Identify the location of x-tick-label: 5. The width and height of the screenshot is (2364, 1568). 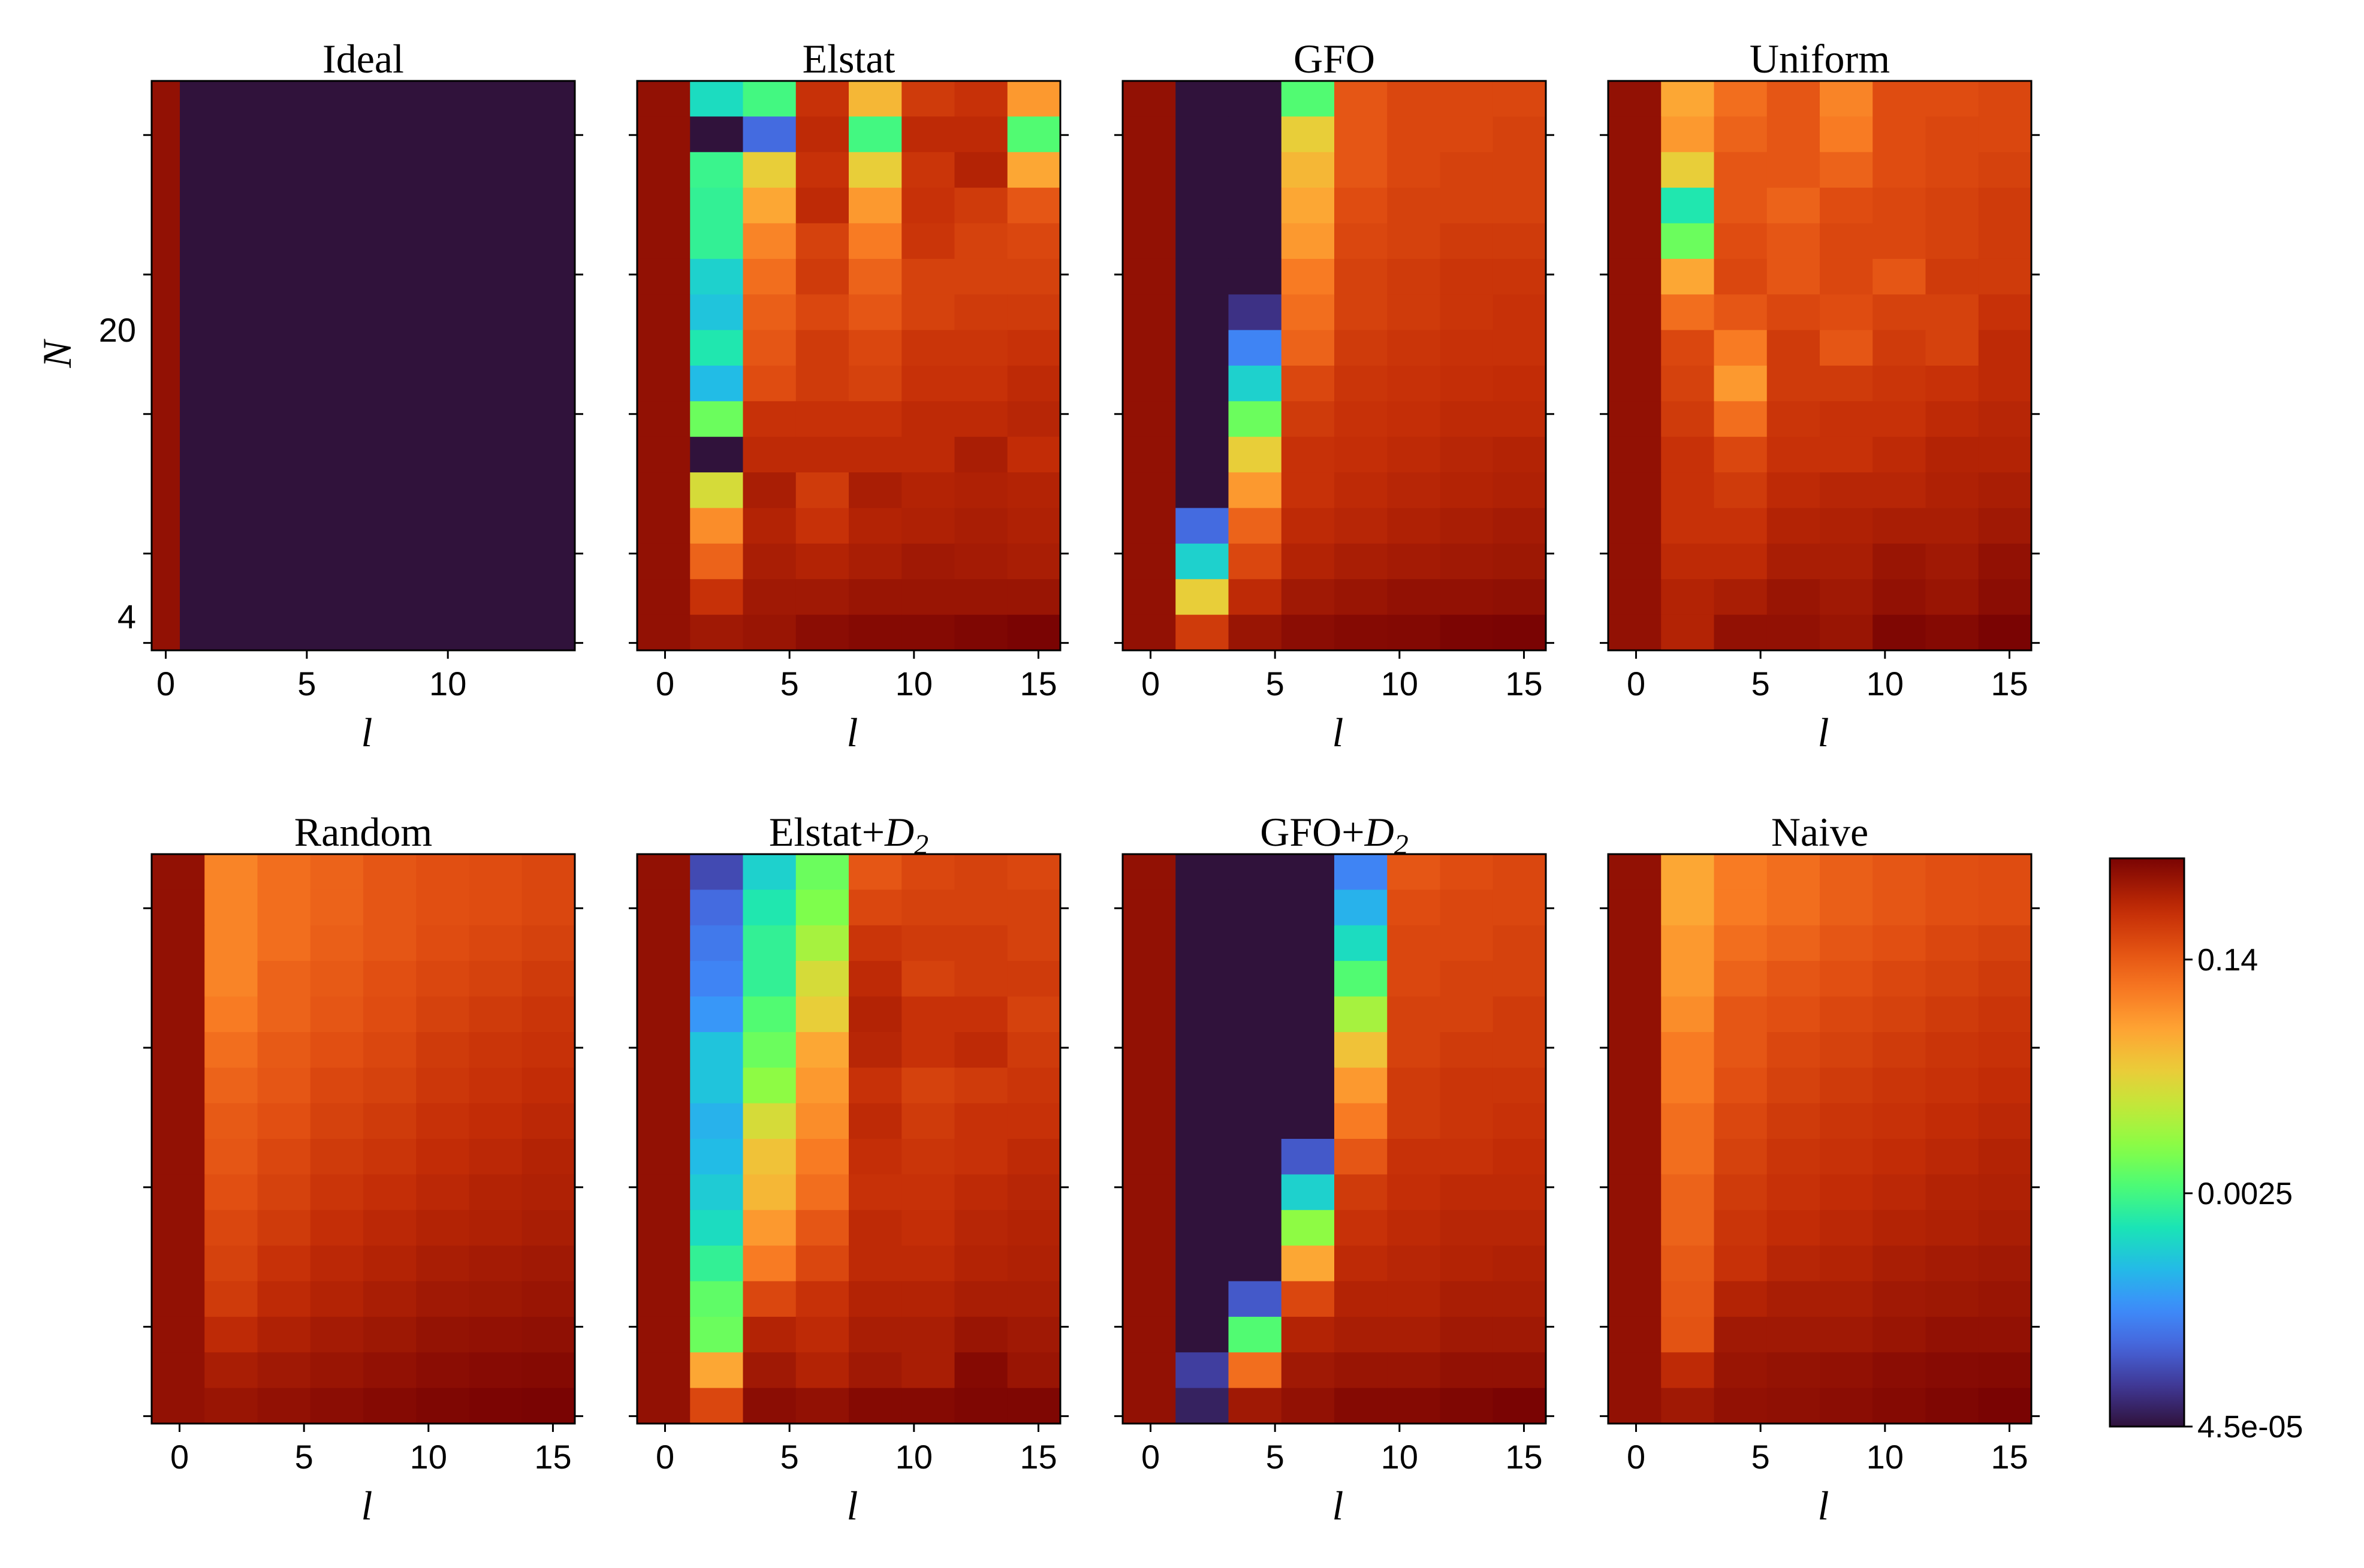
(1275, 683).